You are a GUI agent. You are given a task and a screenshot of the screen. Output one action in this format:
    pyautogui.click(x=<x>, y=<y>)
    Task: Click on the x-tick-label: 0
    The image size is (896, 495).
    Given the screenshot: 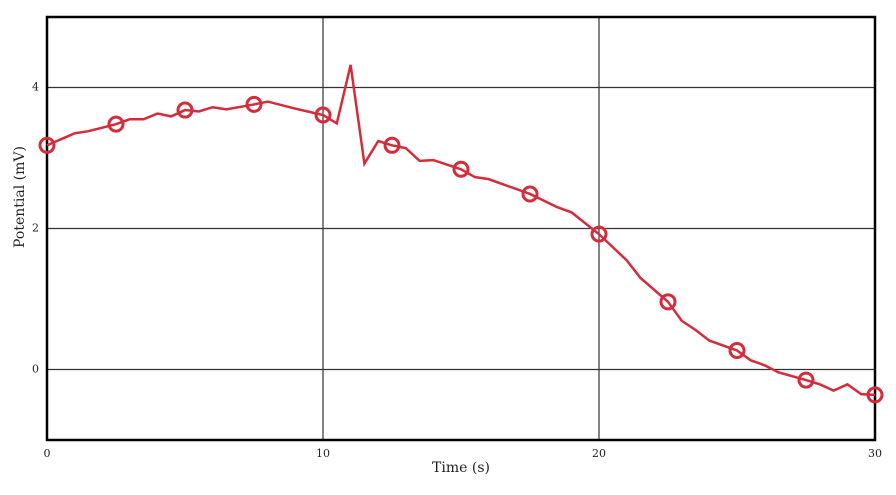 What is the action you would take?
    pyautogui.click(x=47, y=453)
    